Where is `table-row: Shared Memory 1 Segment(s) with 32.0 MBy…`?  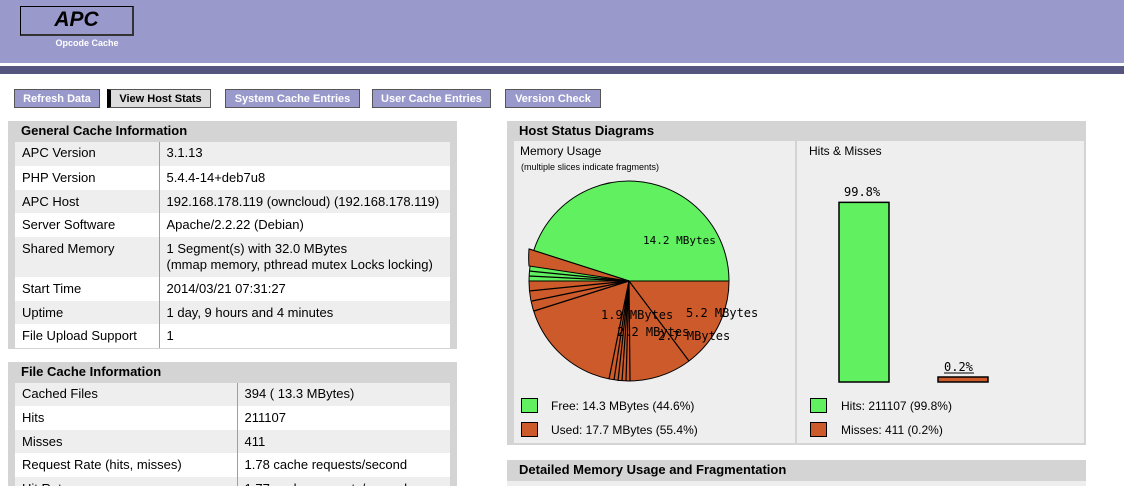 table-row: Shared Memory 1 Segment(s) with 32.0 MBy… is located at coordinates (232, 257).